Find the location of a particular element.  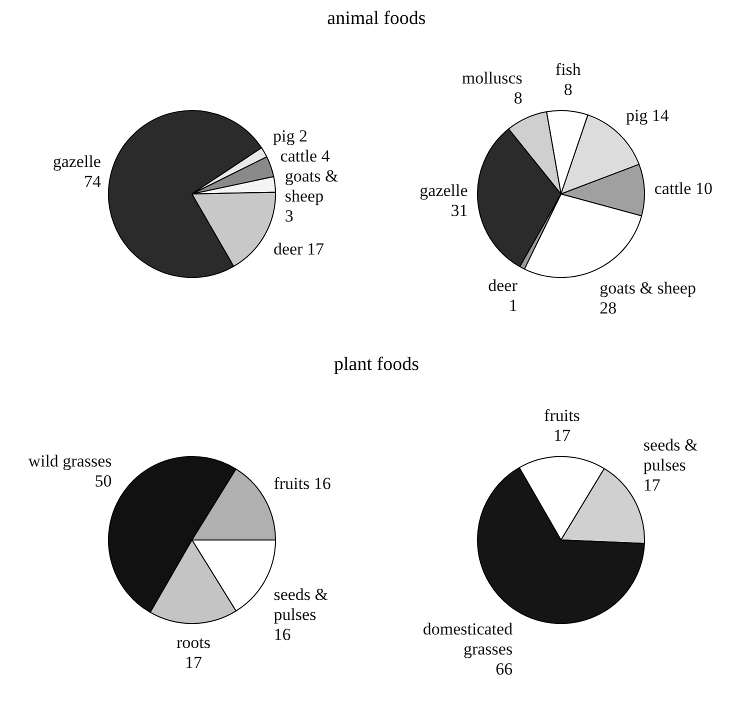

data-label: 31 is located at coordinates (459, 210).